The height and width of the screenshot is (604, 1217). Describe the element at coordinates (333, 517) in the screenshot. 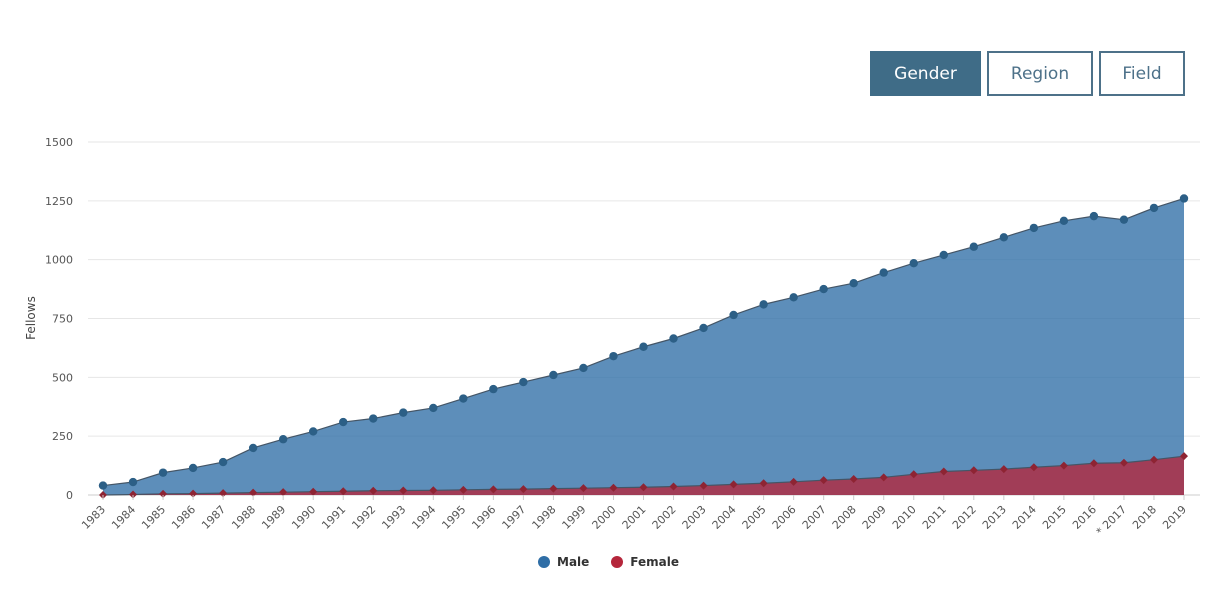

I see `x-tick-label: 1991` at that location.